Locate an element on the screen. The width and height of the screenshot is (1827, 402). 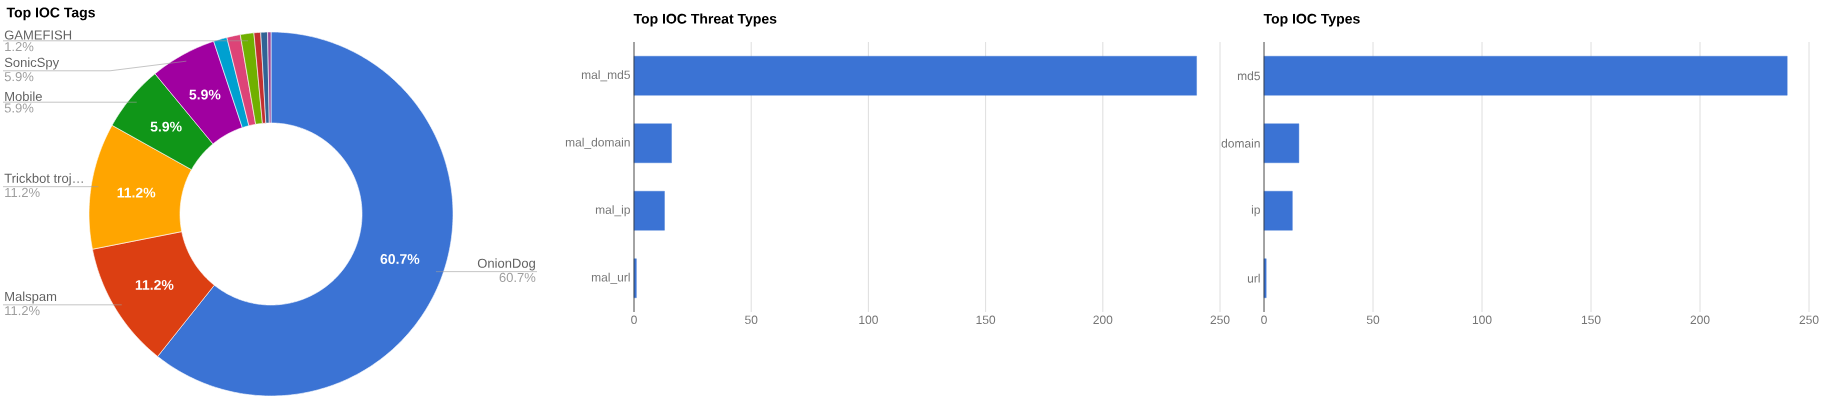
chart-title: Top IOC Tags is located at coordinates (50, 14).